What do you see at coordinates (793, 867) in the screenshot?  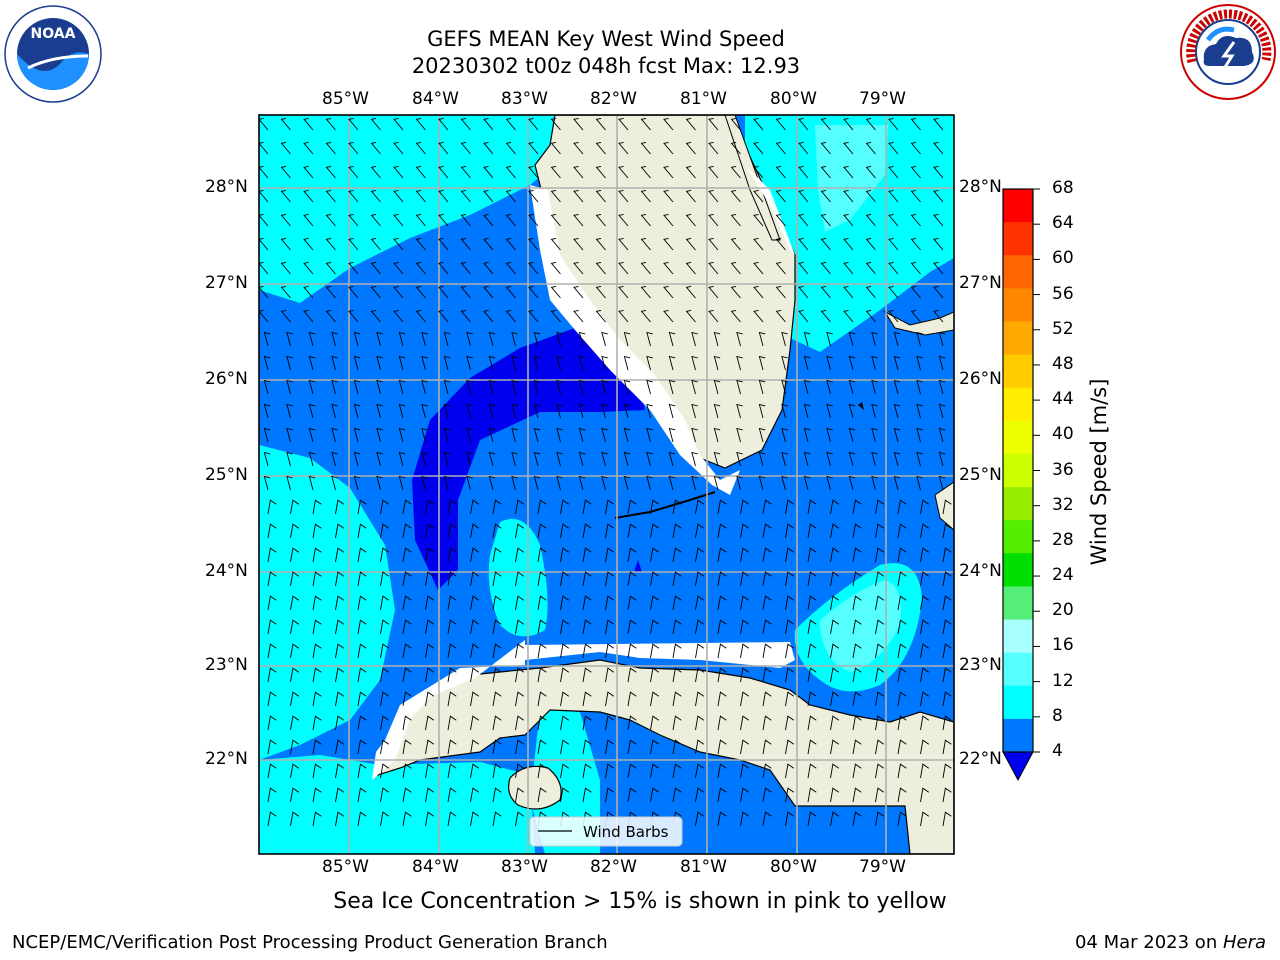 I see `lon-label-bottom: 80°W` at bounding box center [793, 867].